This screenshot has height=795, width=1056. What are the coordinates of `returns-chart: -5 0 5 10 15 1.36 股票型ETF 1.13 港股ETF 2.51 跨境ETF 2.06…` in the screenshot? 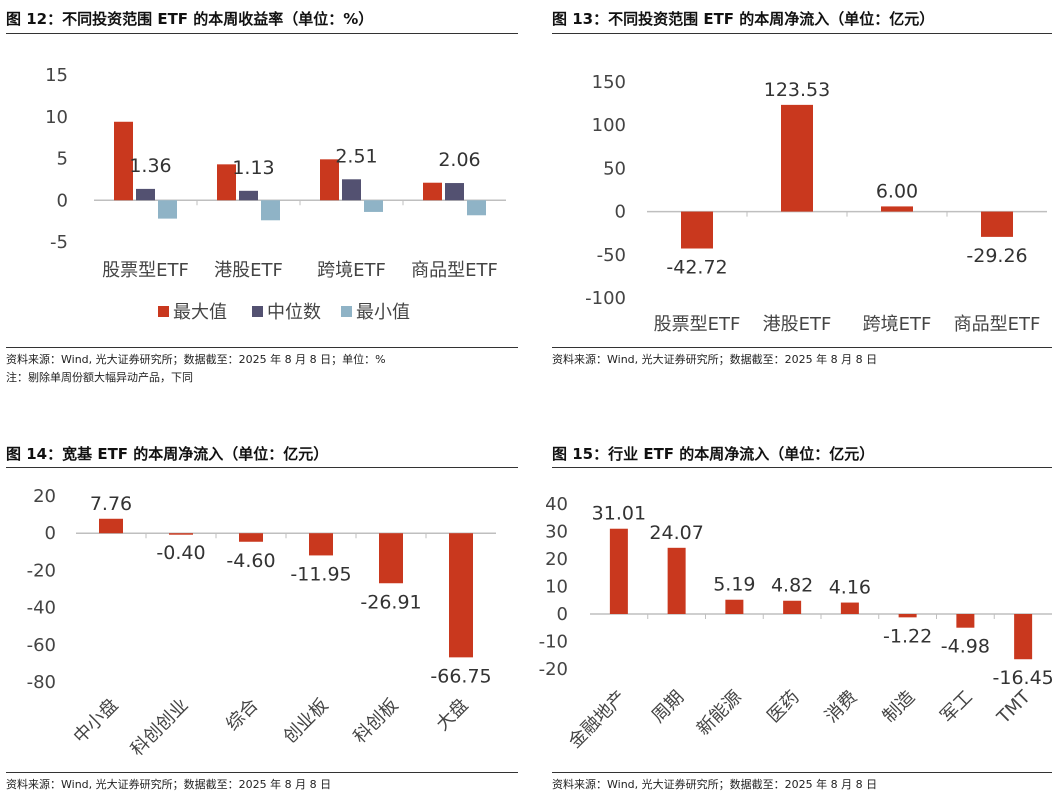 It's located at (275, 194).